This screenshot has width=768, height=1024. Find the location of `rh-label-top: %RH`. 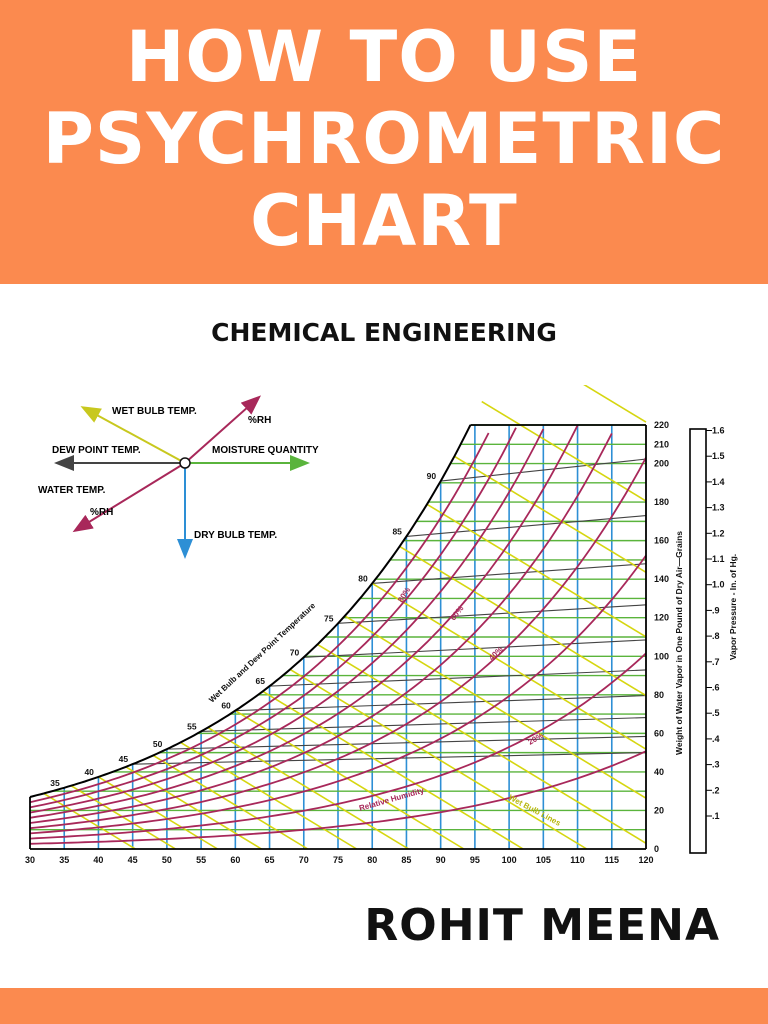

rh-label-top: %RH is located at coordinates (259, 420).